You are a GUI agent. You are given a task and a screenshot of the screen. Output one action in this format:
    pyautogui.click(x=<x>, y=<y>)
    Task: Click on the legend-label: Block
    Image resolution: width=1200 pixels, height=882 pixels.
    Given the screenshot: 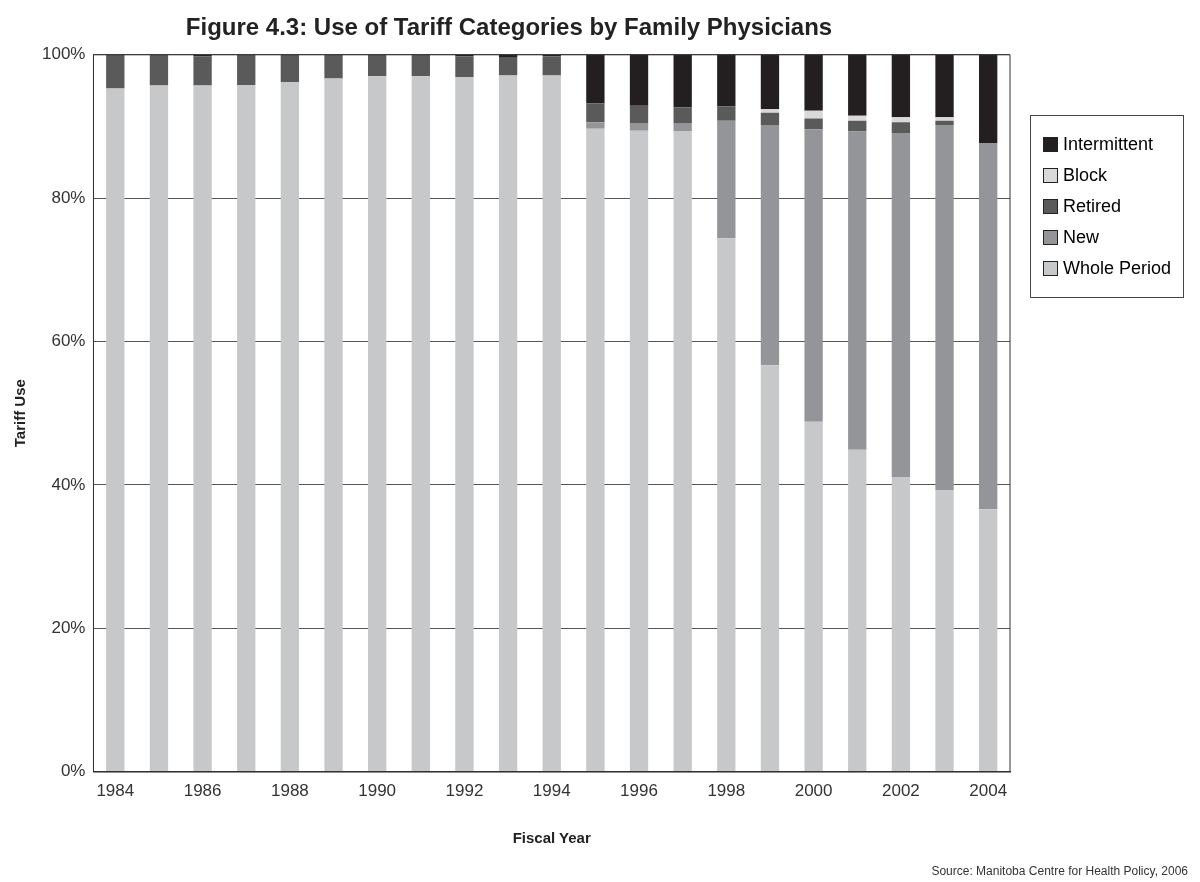 What is the action you would take?
    pyautogui.click(x=1085, y=175)
    